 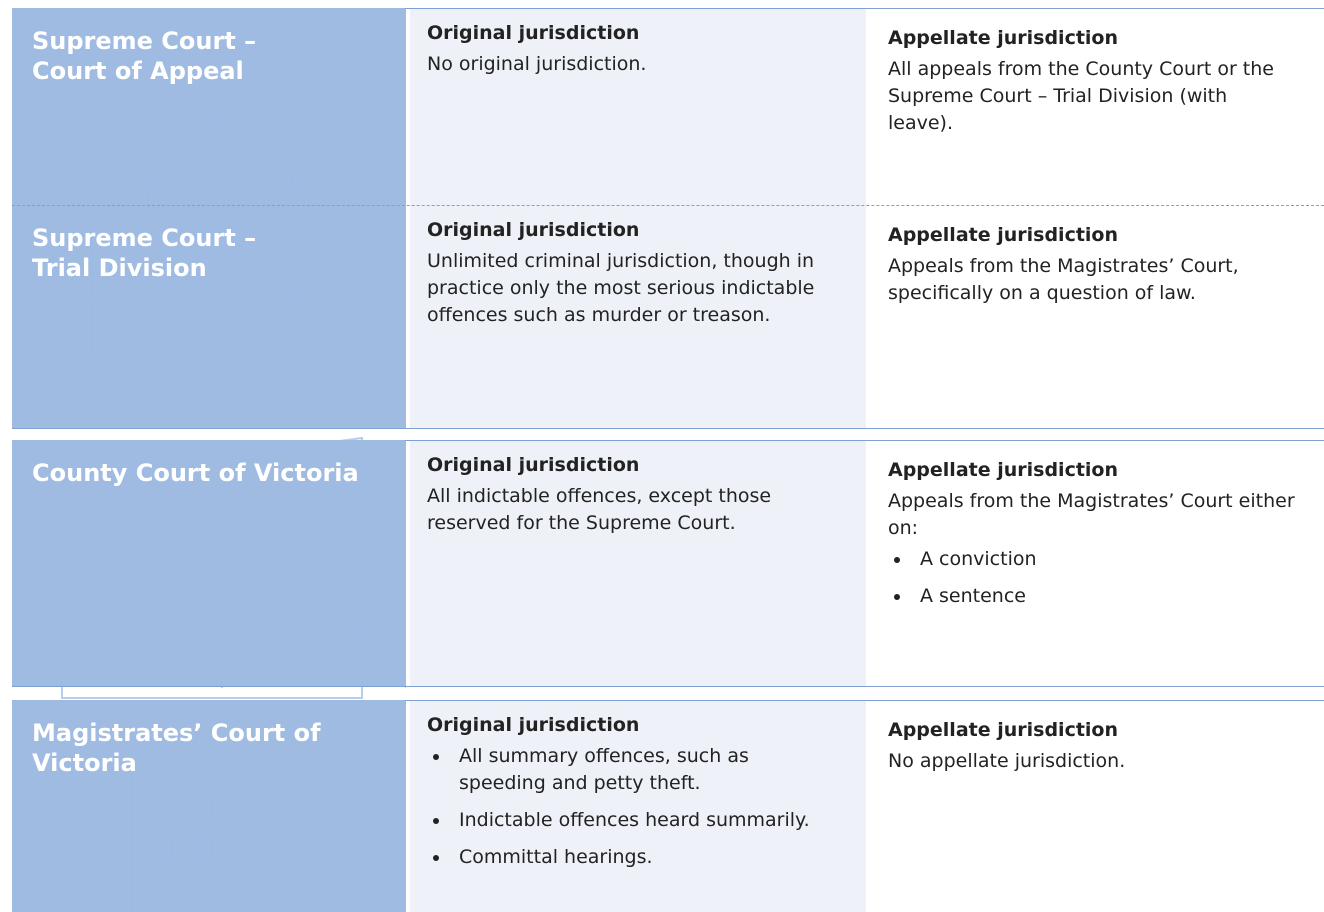 What do you see at coordinates (1098, 596) in the screenshot?
I see `list-item: A sentence` at bounding box center [1098, 596].